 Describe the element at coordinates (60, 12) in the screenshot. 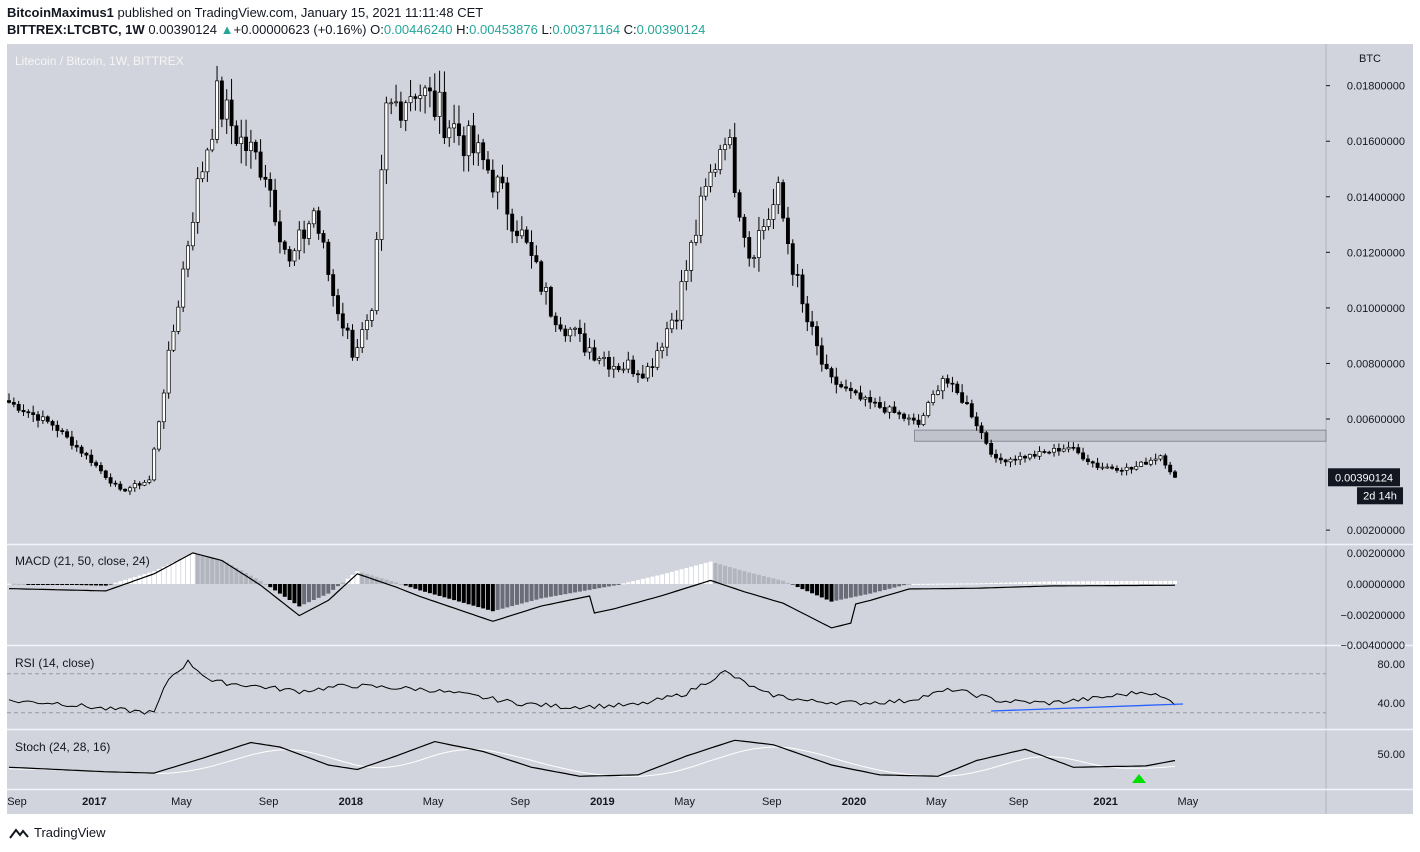

I see `author-name: BitcoinMaximus1` at that location.